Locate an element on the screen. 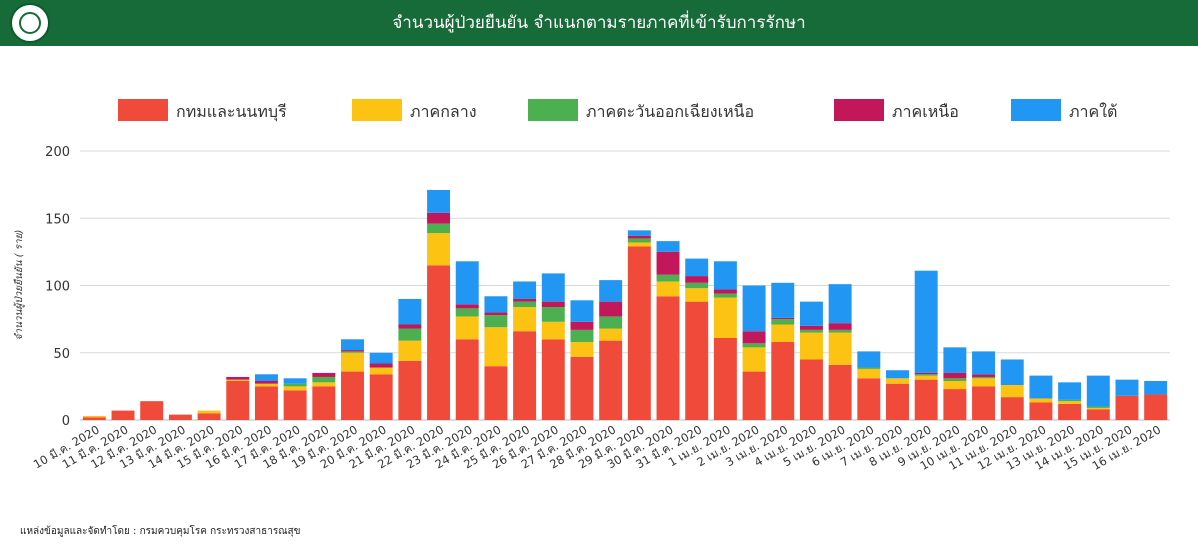  y-axis-label: จำนวนผู้ป่วยยืนยัน ( ราย) is located at coordinates (19, 285).